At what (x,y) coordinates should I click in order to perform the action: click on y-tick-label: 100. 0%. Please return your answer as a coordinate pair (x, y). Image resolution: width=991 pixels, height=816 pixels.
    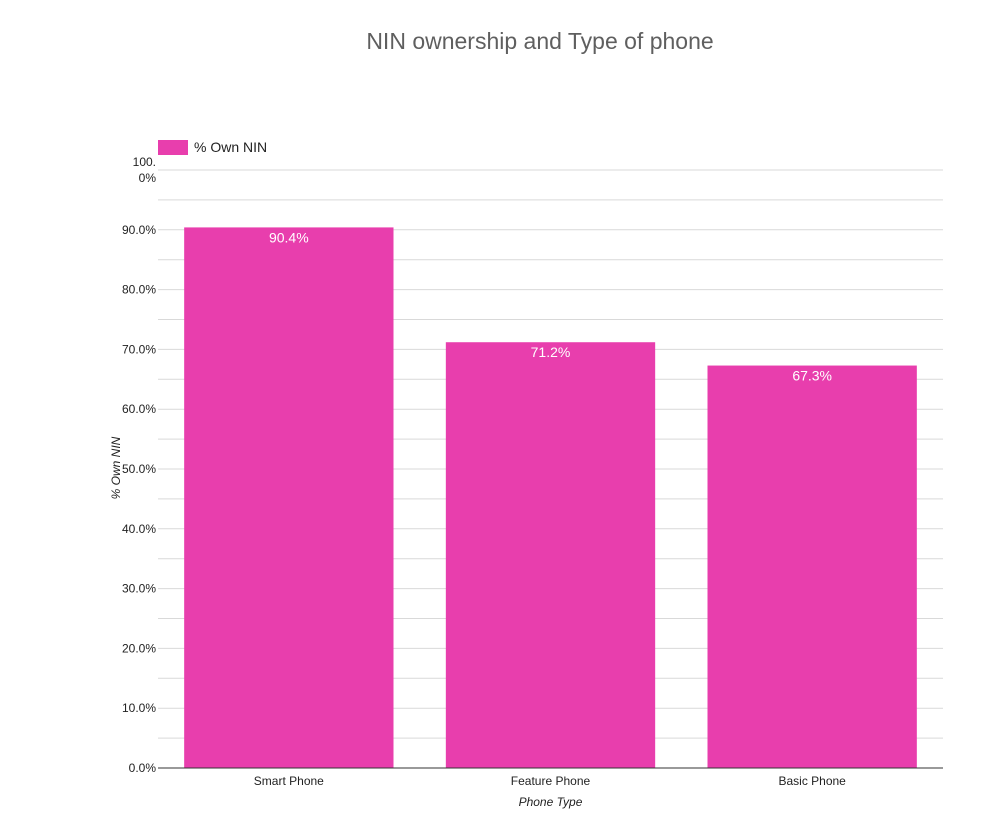
    Looking at the image, I should click on (145, 170).